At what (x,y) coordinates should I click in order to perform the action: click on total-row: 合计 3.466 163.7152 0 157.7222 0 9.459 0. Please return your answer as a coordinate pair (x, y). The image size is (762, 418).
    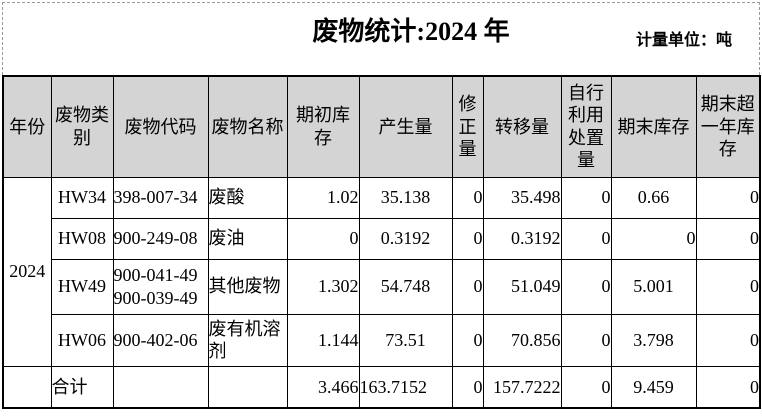
    Looking at the image, I should click on (381, 387).